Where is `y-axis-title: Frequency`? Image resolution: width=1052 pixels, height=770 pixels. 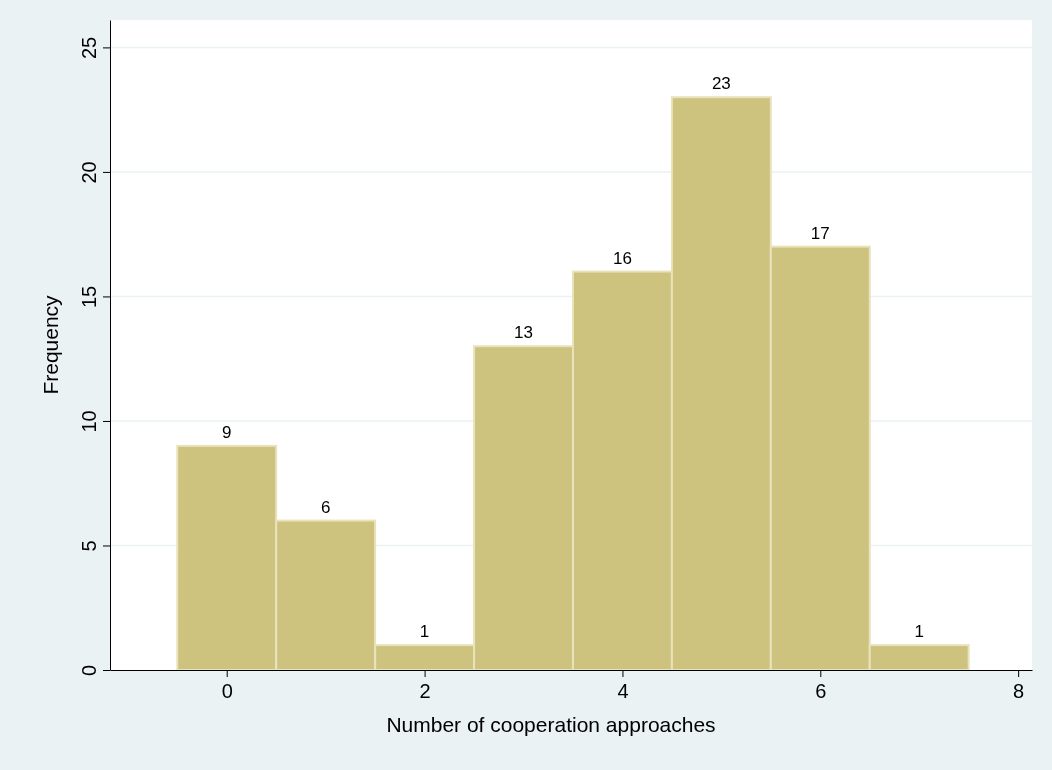 y-axis-title: Frequency is located at coordinates (50, 344).